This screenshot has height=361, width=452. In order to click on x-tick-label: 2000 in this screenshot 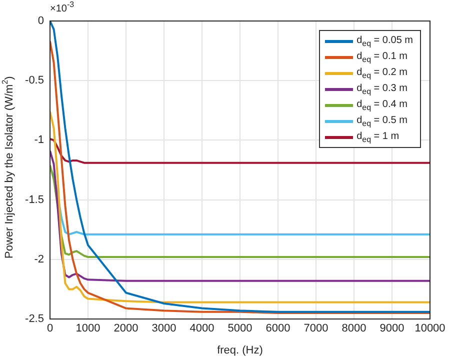, I will do `click(126, 328)`.